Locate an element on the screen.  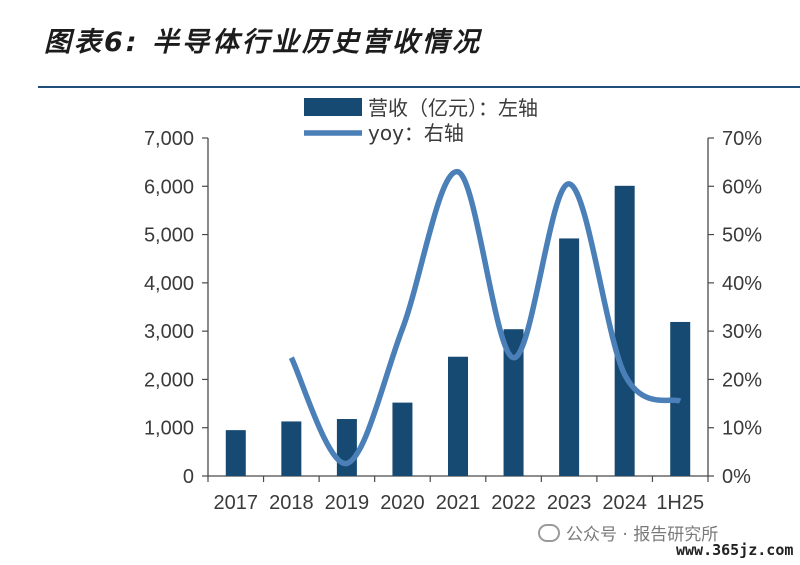
x-tick-label: 2020 is located at coordinates (402, 503).